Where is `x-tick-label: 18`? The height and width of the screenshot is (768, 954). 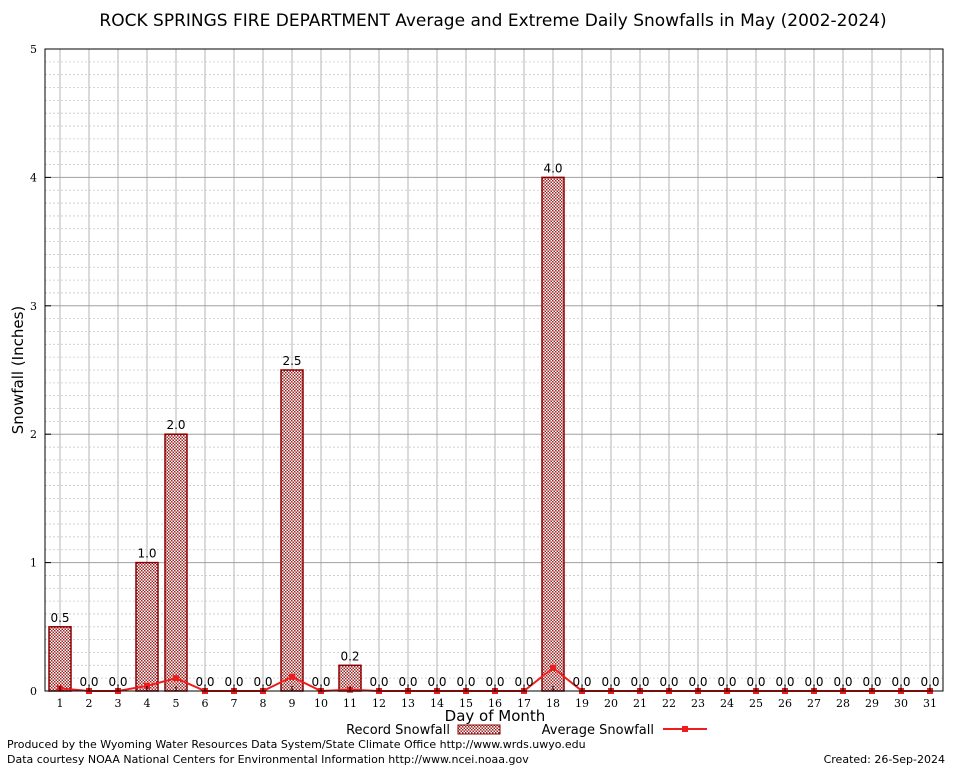
x-tick-label: 18 is located at coordinates (553, 703).